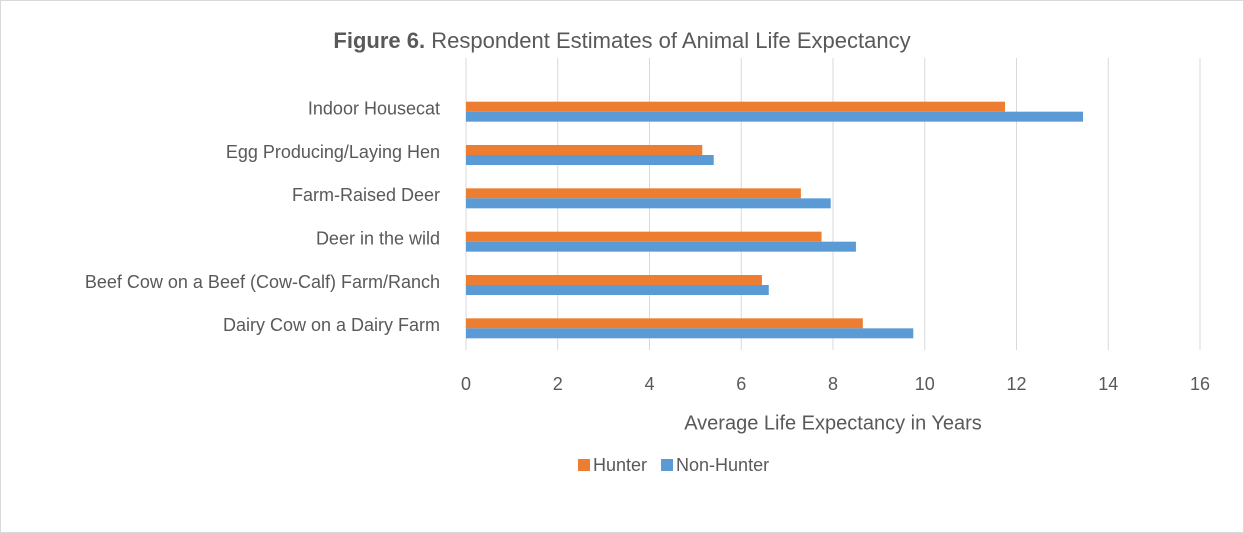  What do you see at coordinates (374, 108) in the screenshot?
I see `y-tick-label: Indoor Housecat` at bounding box center [374, 108].